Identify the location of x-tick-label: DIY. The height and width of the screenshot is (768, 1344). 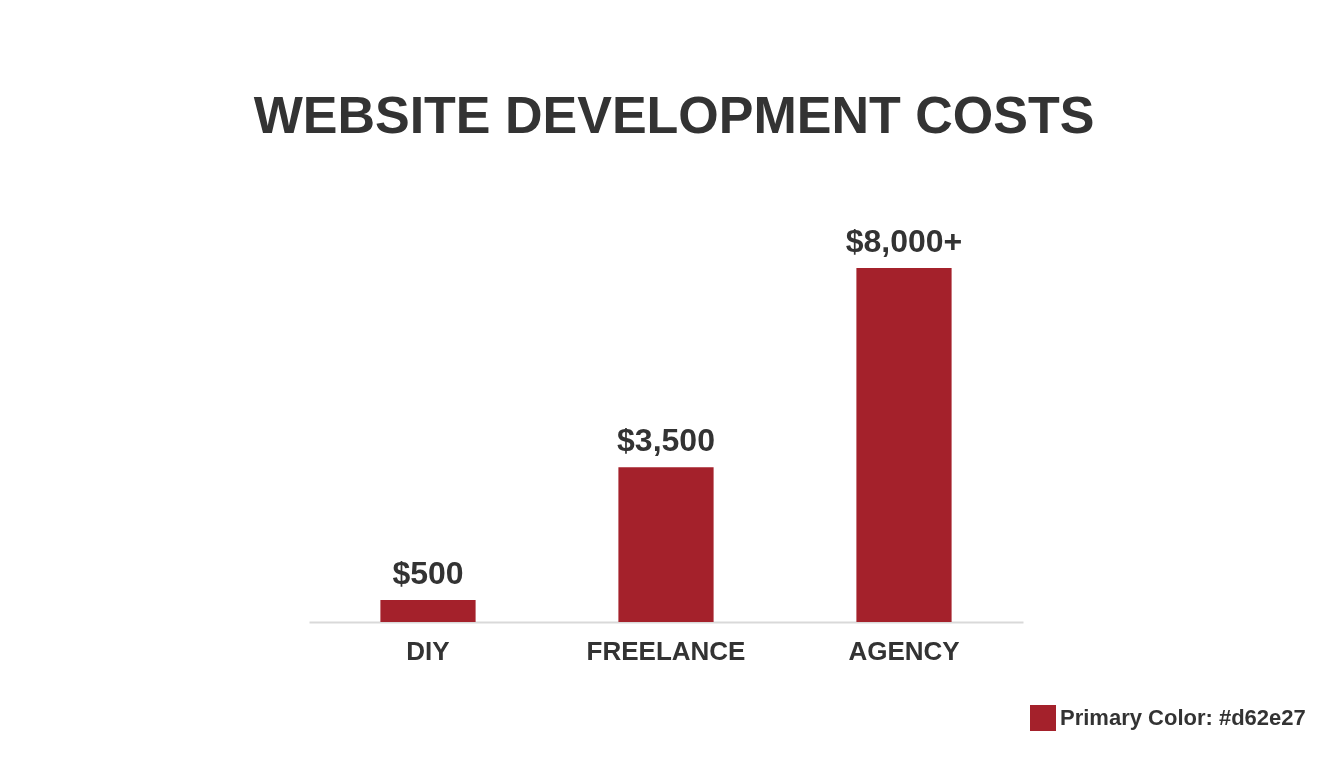
(428, 650).